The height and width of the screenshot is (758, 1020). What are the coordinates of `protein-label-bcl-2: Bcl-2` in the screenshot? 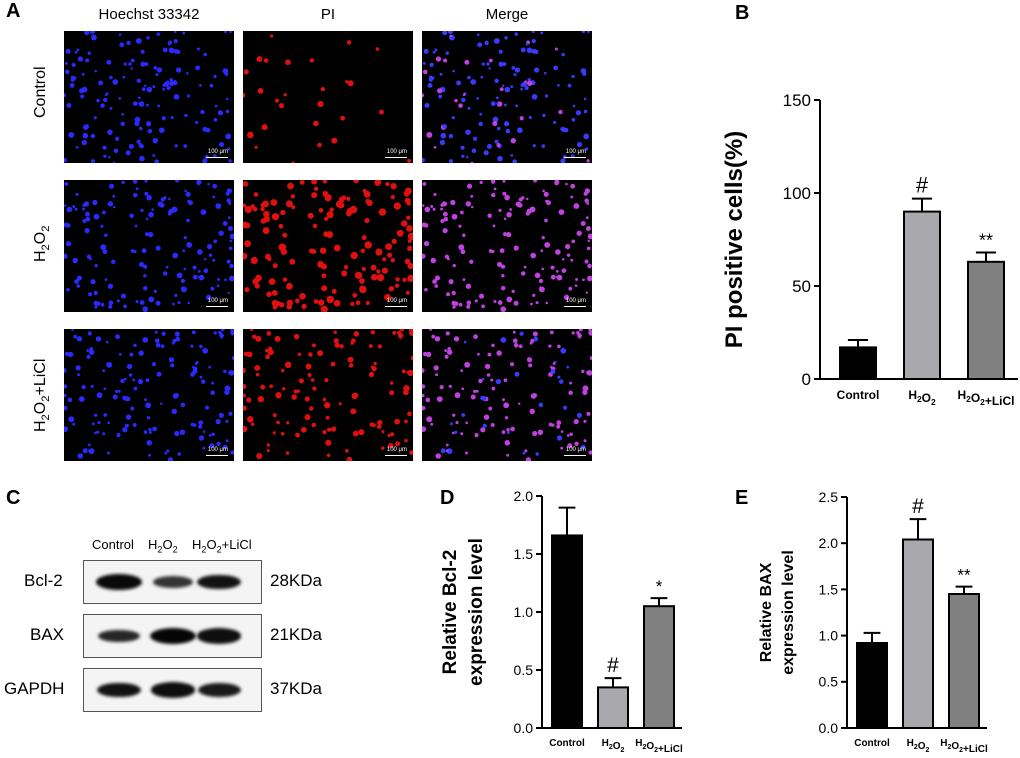 It's located at (43, 580).